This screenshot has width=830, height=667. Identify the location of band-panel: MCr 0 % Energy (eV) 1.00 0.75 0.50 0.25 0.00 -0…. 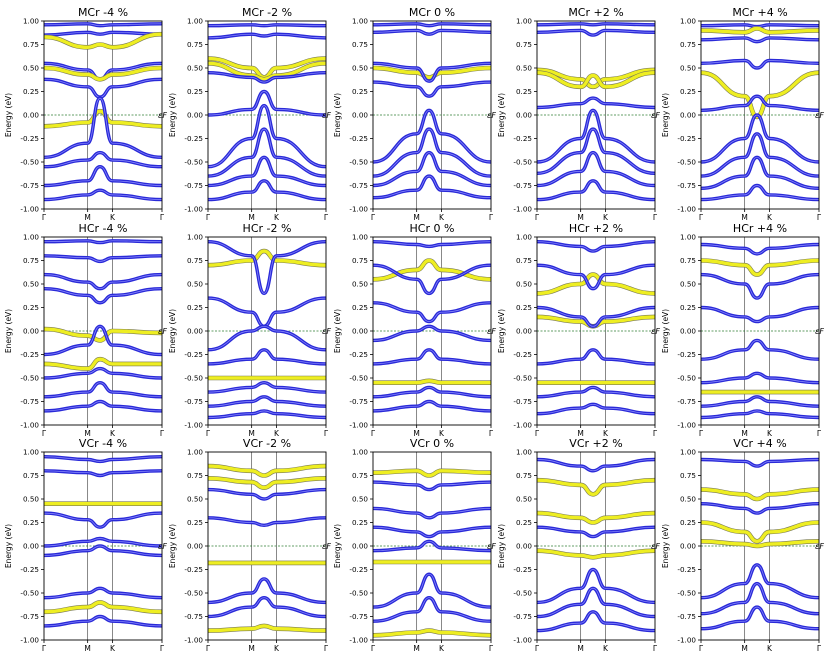
(414, 114).